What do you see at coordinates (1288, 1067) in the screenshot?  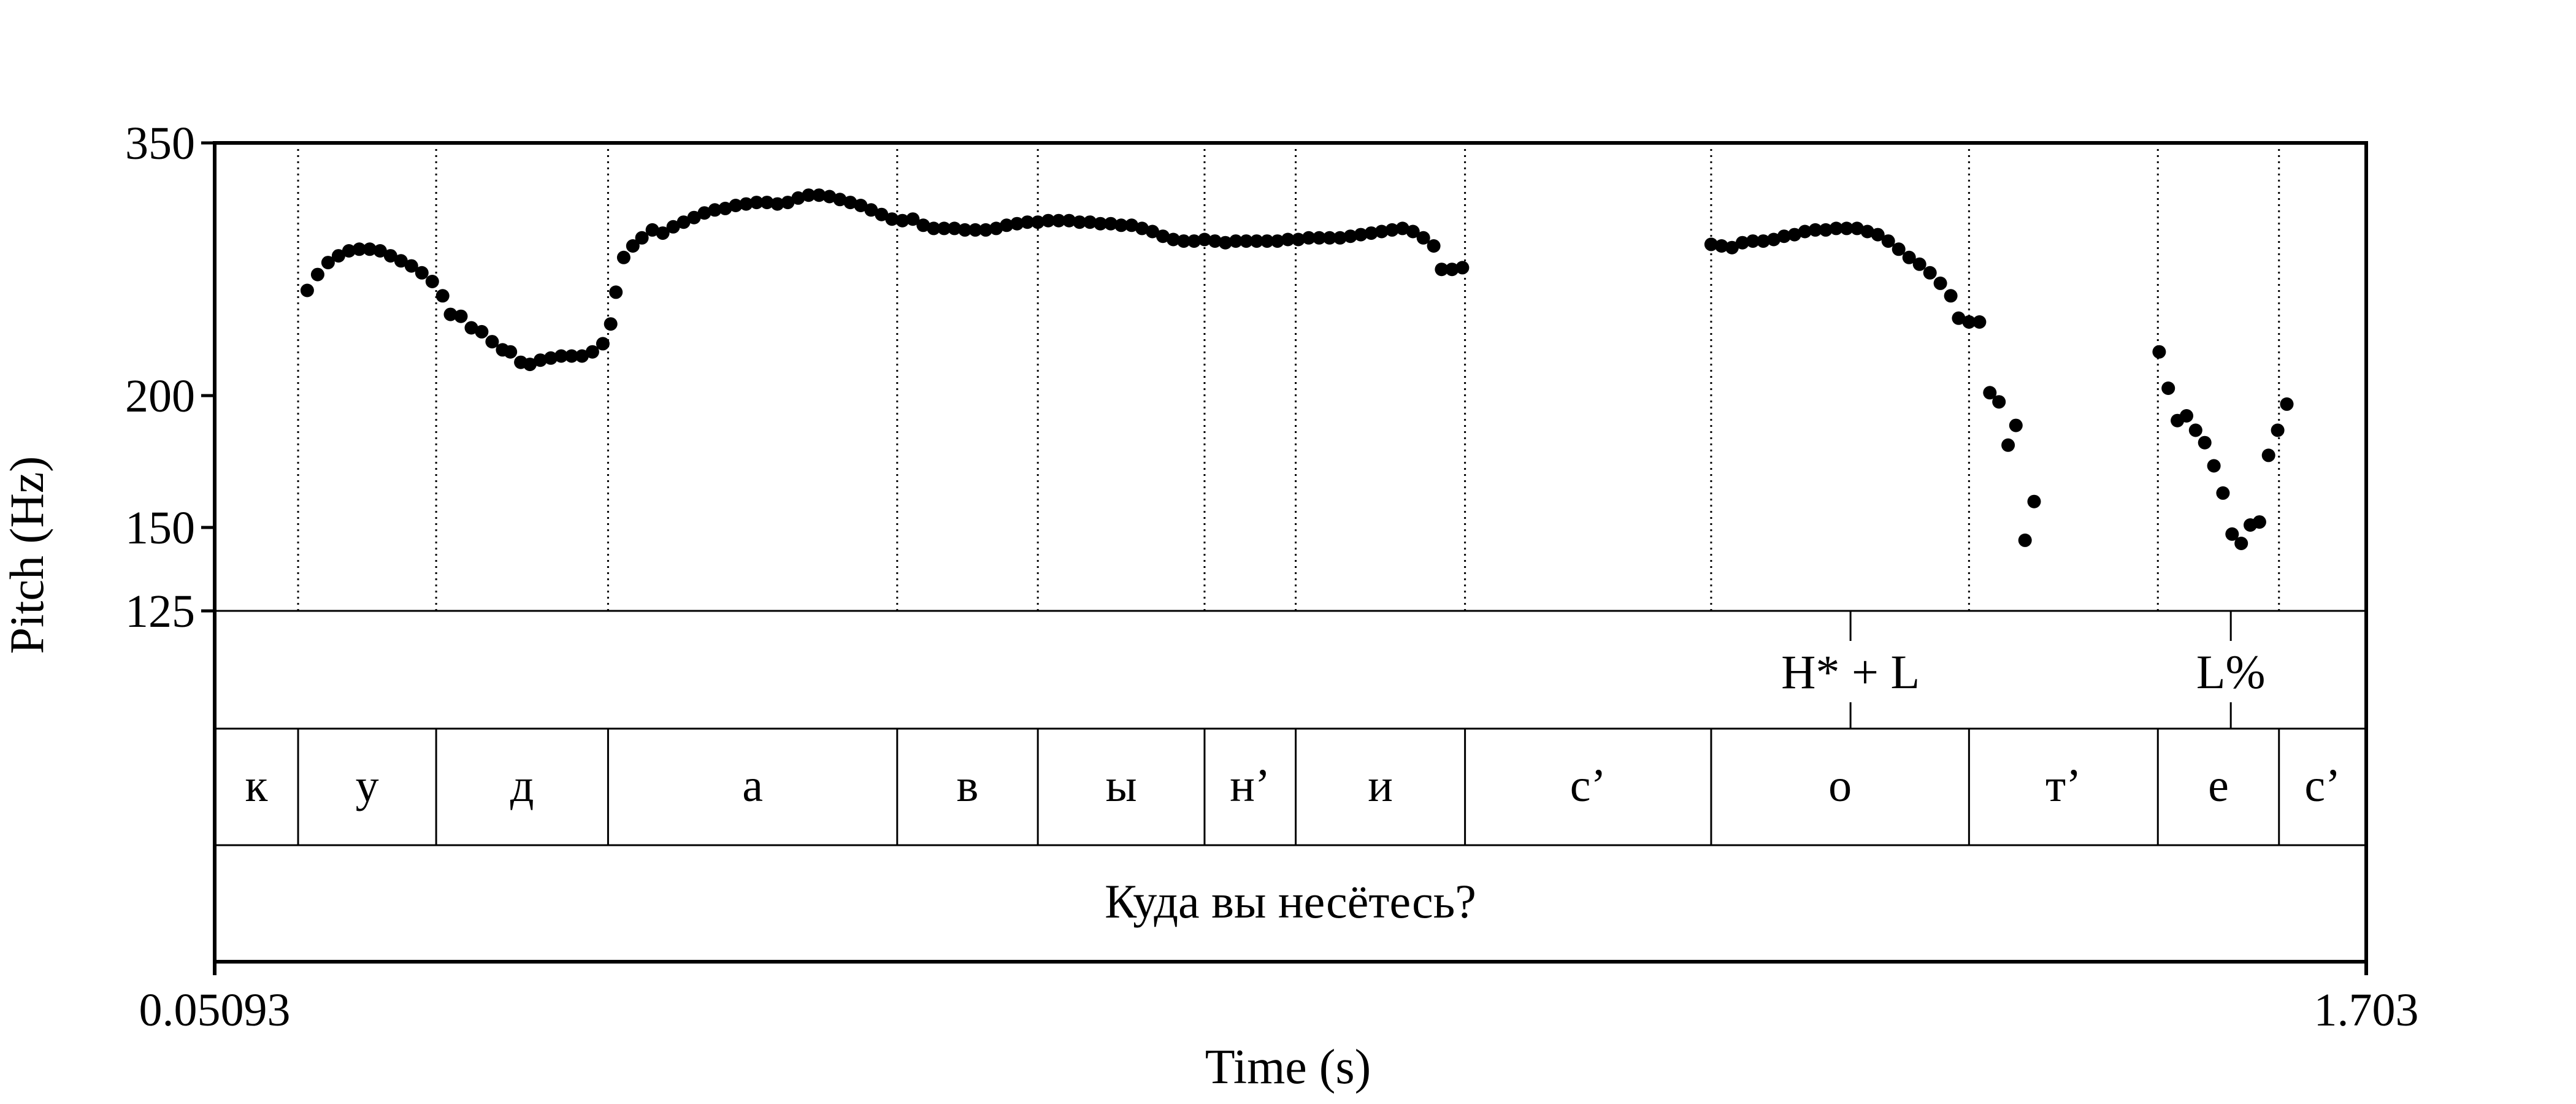 I see `x-axis-label: Time (s)` at bounding box center [1288, 1067].